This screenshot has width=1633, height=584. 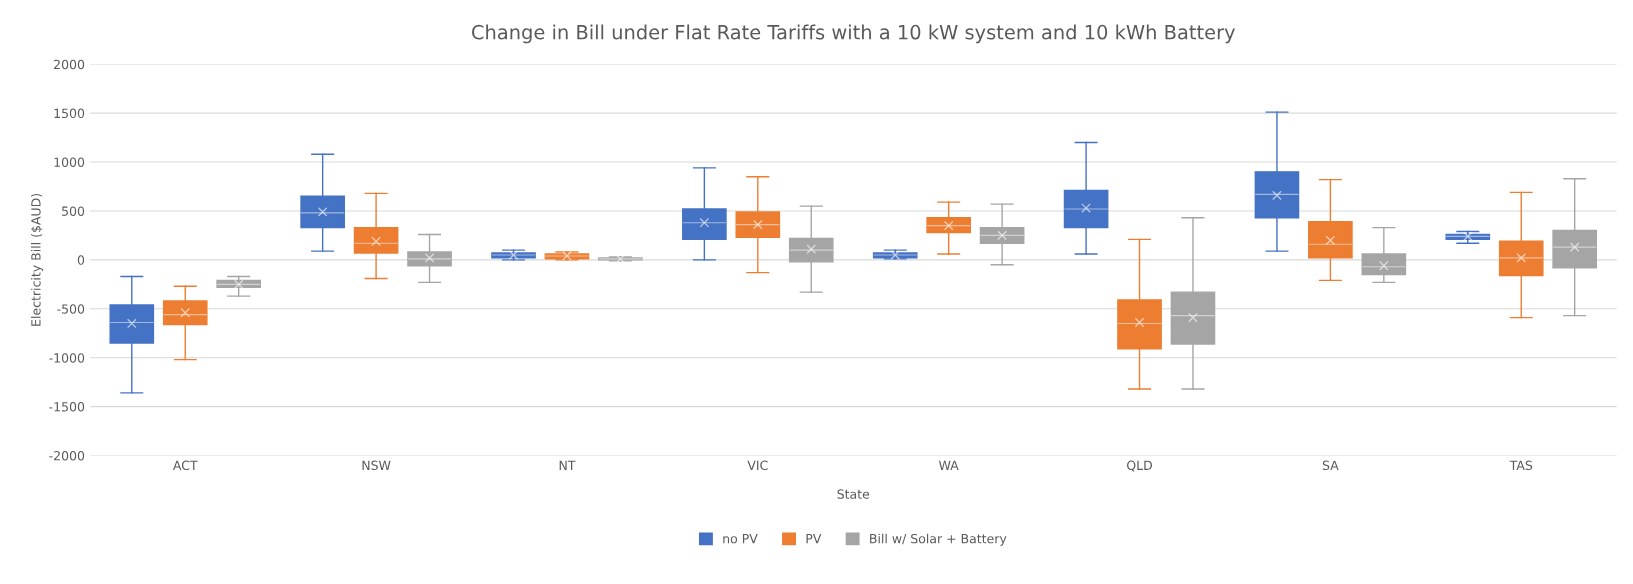 What do you see at coordinates (73, 211) in the screenshot?
I see `y-tick-label: 500` at bounding box center [73, 211].